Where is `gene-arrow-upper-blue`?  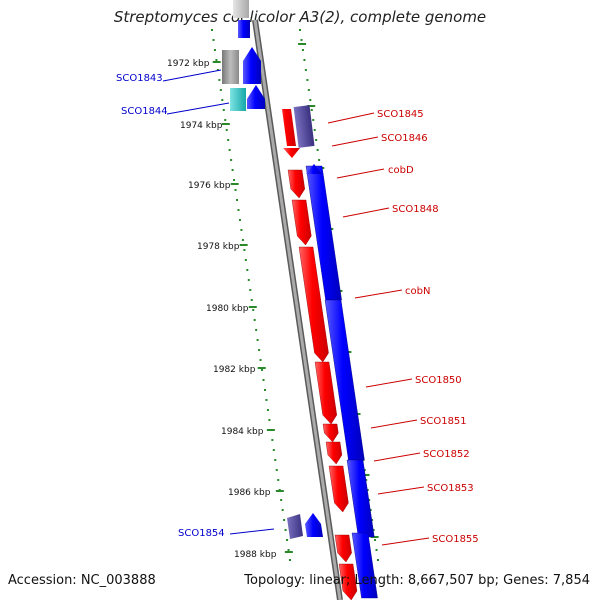 gene-arrow-upper-blue is located at coordinates (252, 65).